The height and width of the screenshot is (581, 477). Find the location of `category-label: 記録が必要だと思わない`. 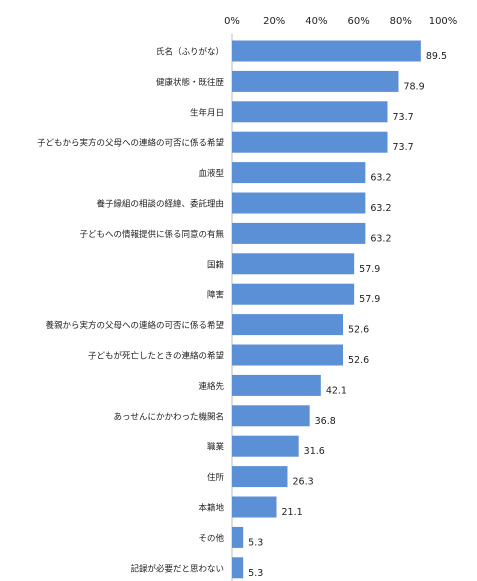

category-label: 記録が必要だと思わない is located at coordinates (177, 568).